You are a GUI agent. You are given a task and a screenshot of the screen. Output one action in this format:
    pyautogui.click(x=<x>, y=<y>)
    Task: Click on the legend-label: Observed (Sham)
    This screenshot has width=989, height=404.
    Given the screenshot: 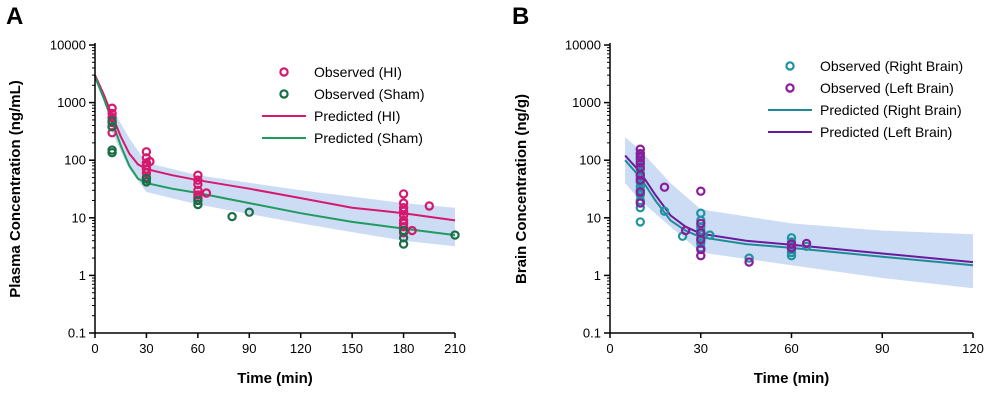 What is the action you would take?
    pyautogui.click(x=369, y=94)
    